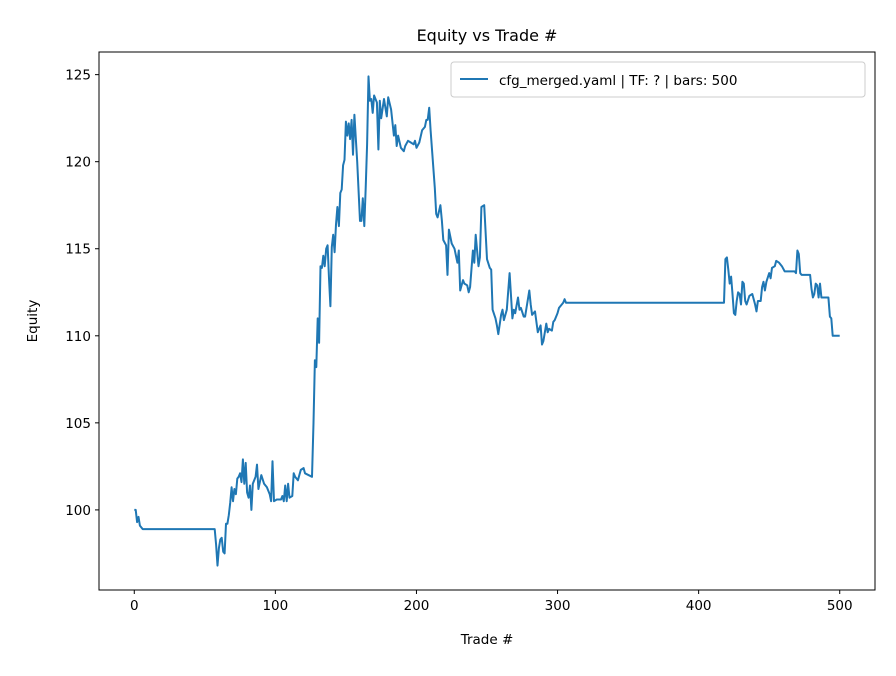 The width and height of the screenshot is (896, 676). Describe the element at coordinates (33, 321) in the screenshot. I see `y-axis-label: Equity` at that location.